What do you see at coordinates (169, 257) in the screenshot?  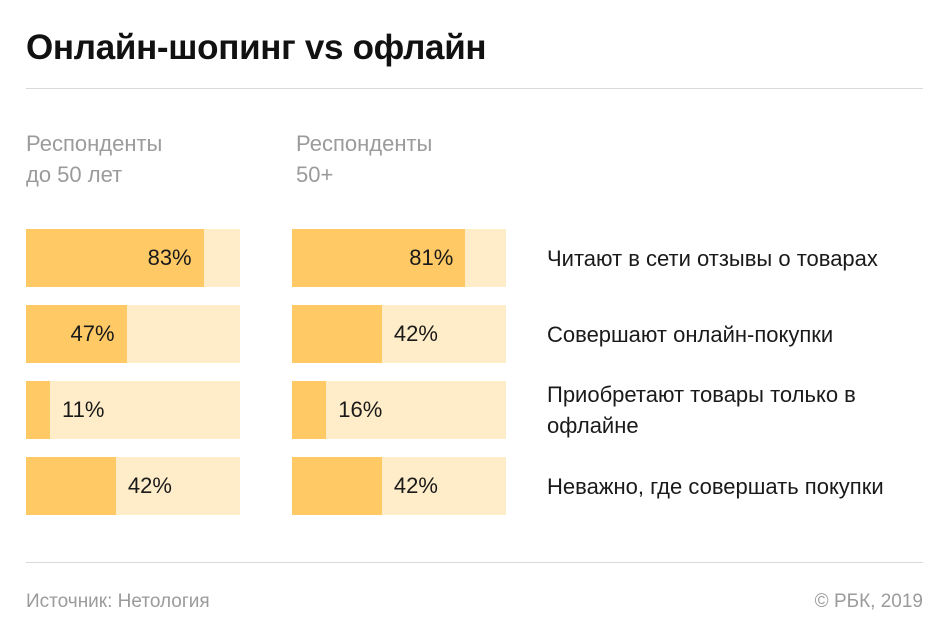 I see `data-label: 83%` at bounding box center [169, 257].